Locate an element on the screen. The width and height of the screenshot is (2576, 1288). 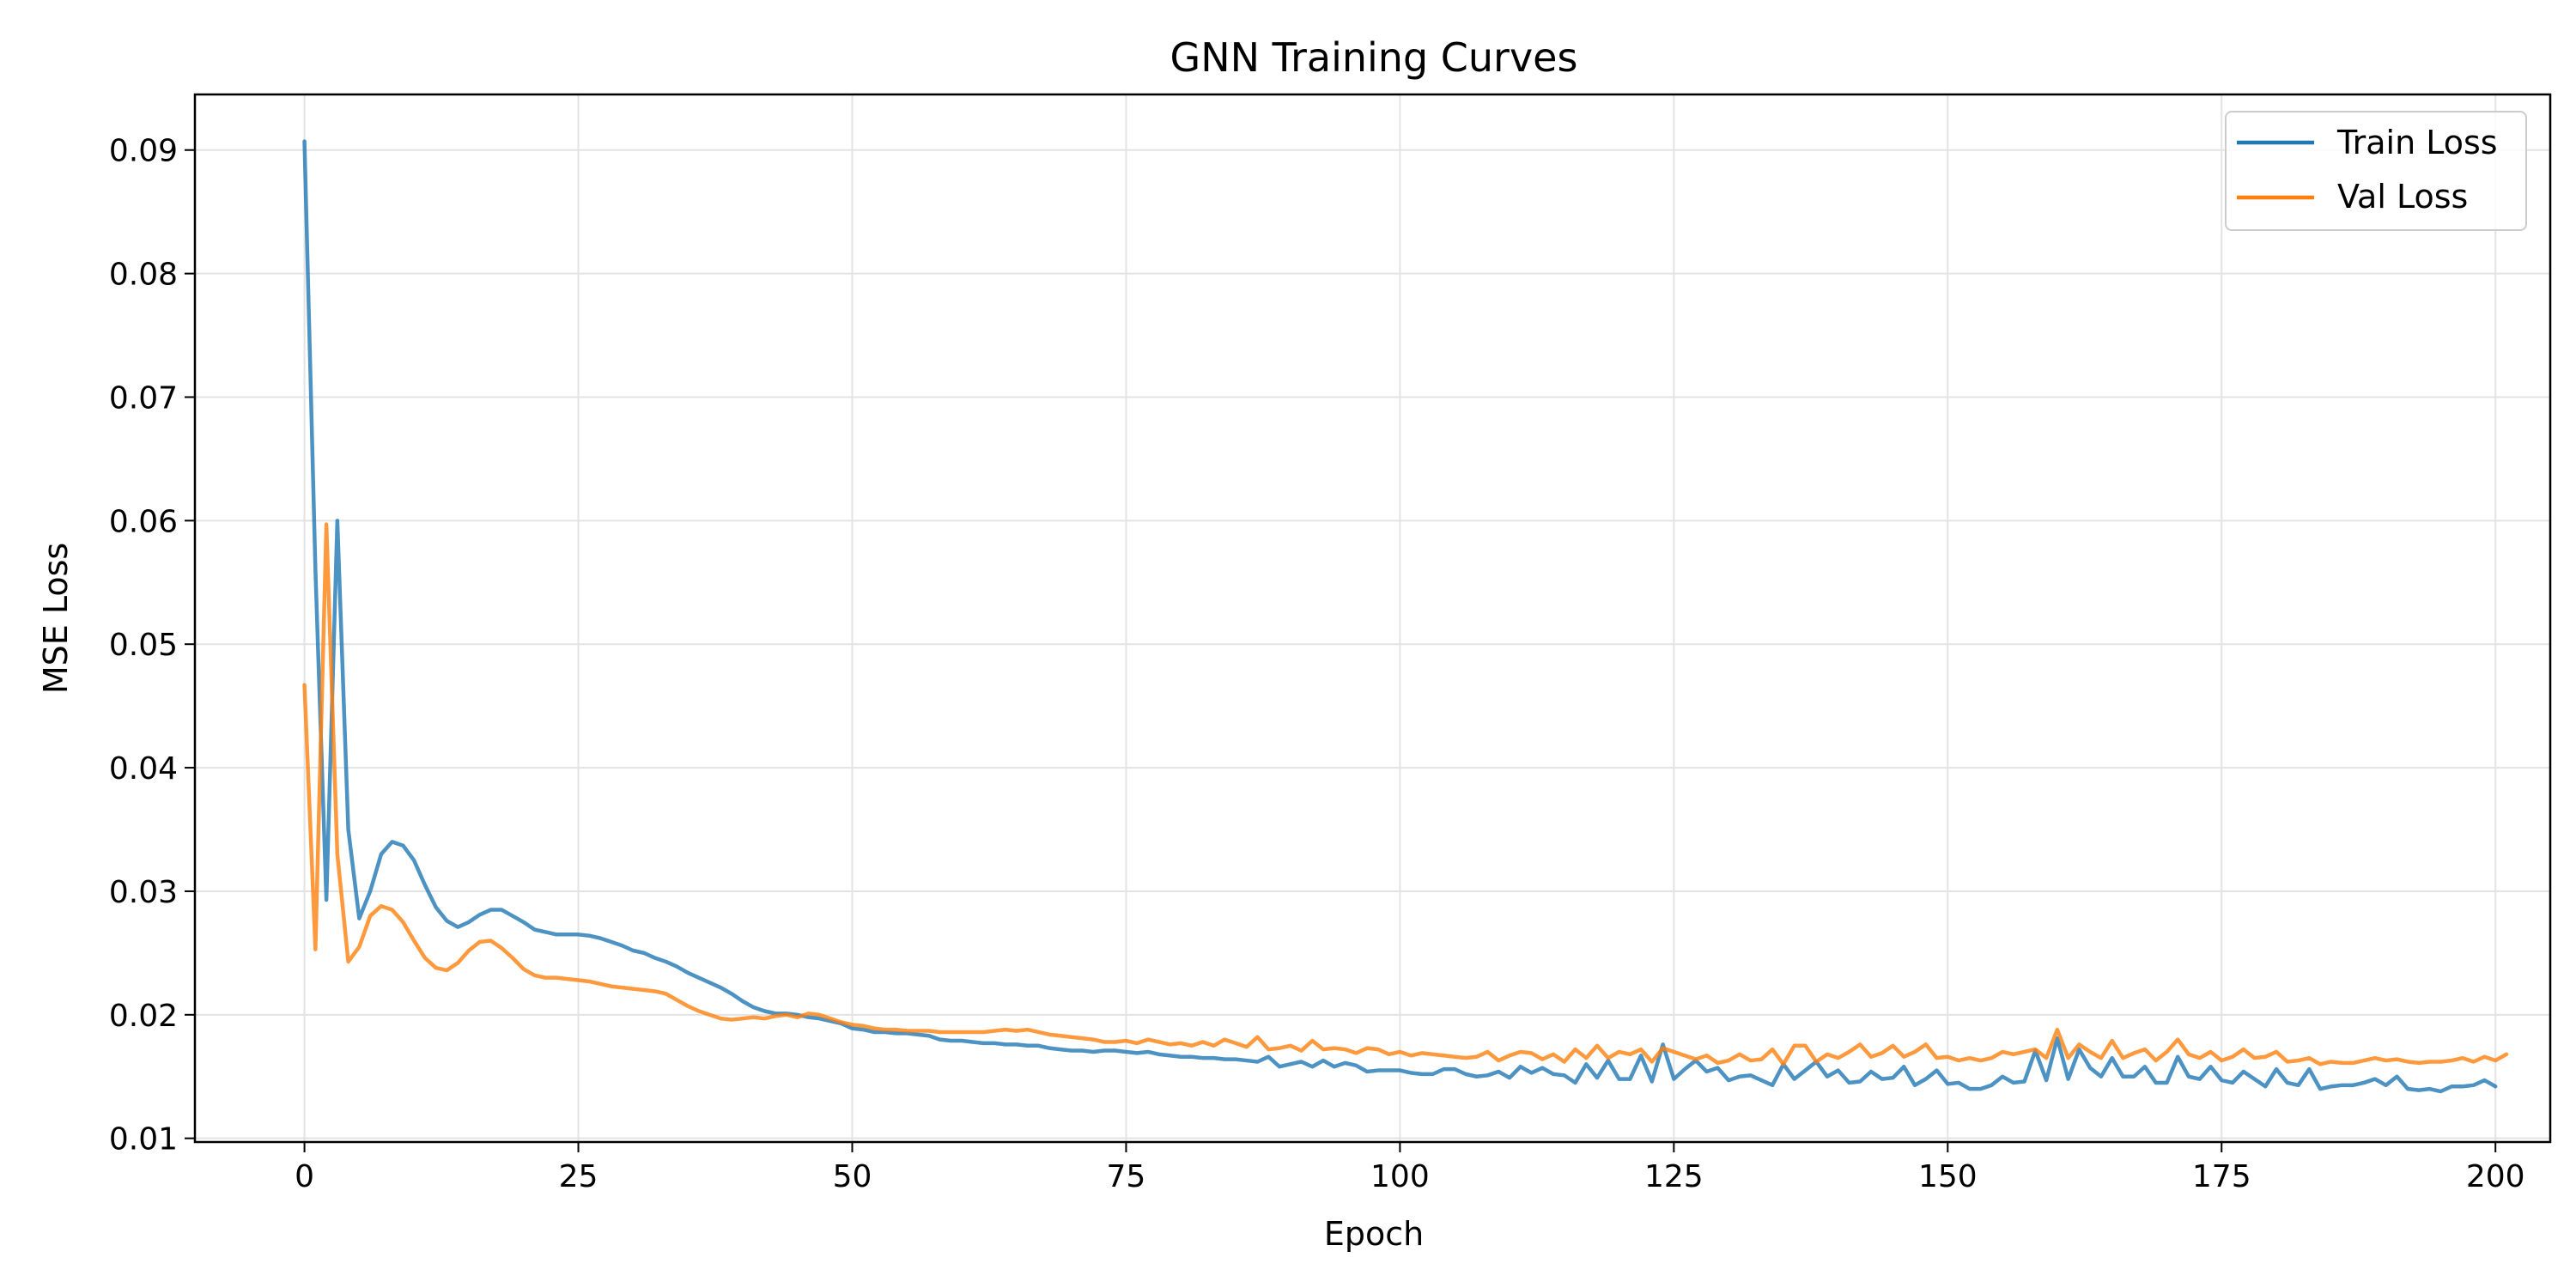
y-tick-label: 0.05 is located at coordinates (143, 645).